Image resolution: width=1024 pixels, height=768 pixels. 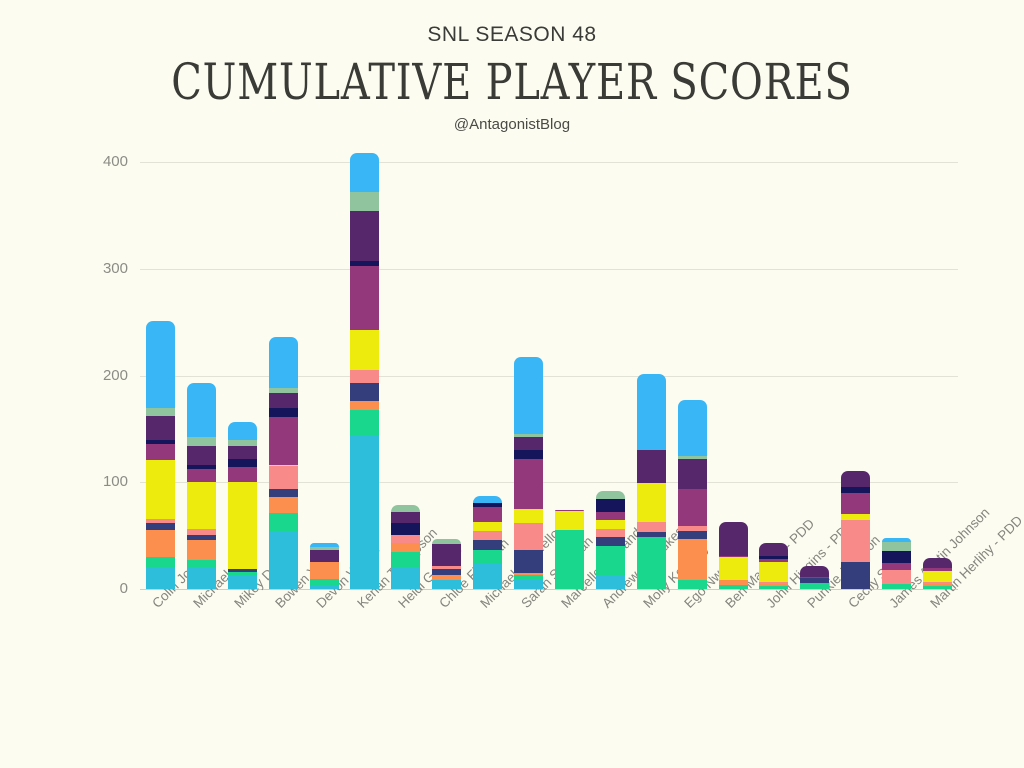 I want to click on axis-baseline, so click(x=549, y=589).